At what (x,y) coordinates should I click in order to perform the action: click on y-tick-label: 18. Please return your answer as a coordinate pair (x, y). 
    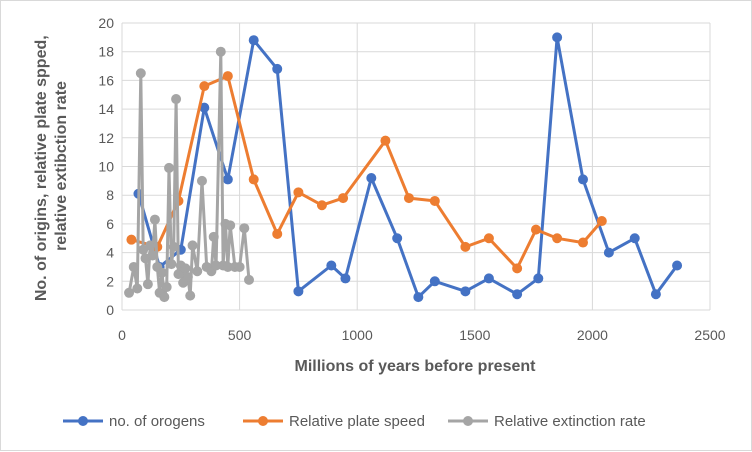
    Looking at the image, I should click on (106, 52).